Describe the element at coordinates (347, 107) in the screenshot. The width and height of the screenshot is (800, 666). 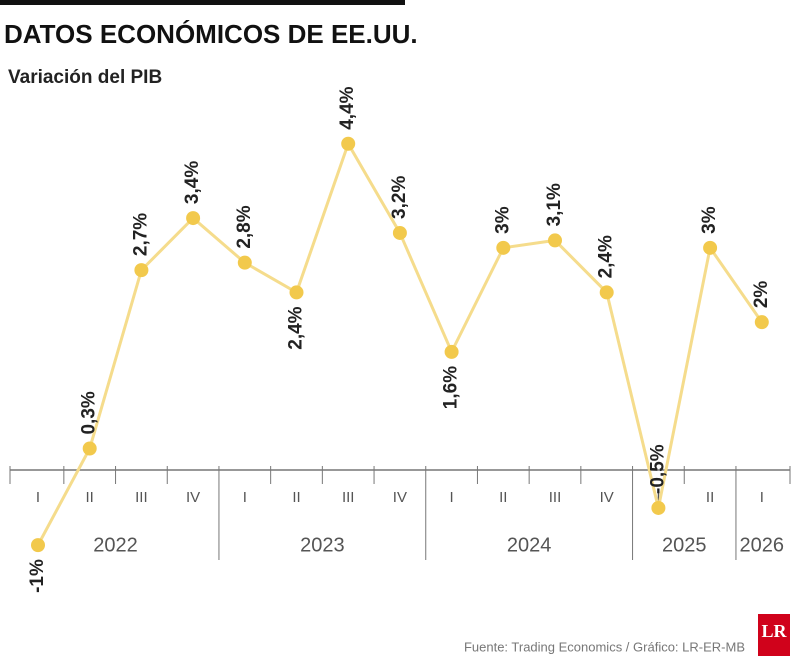
I see `value-label: 4,4%` at that location.